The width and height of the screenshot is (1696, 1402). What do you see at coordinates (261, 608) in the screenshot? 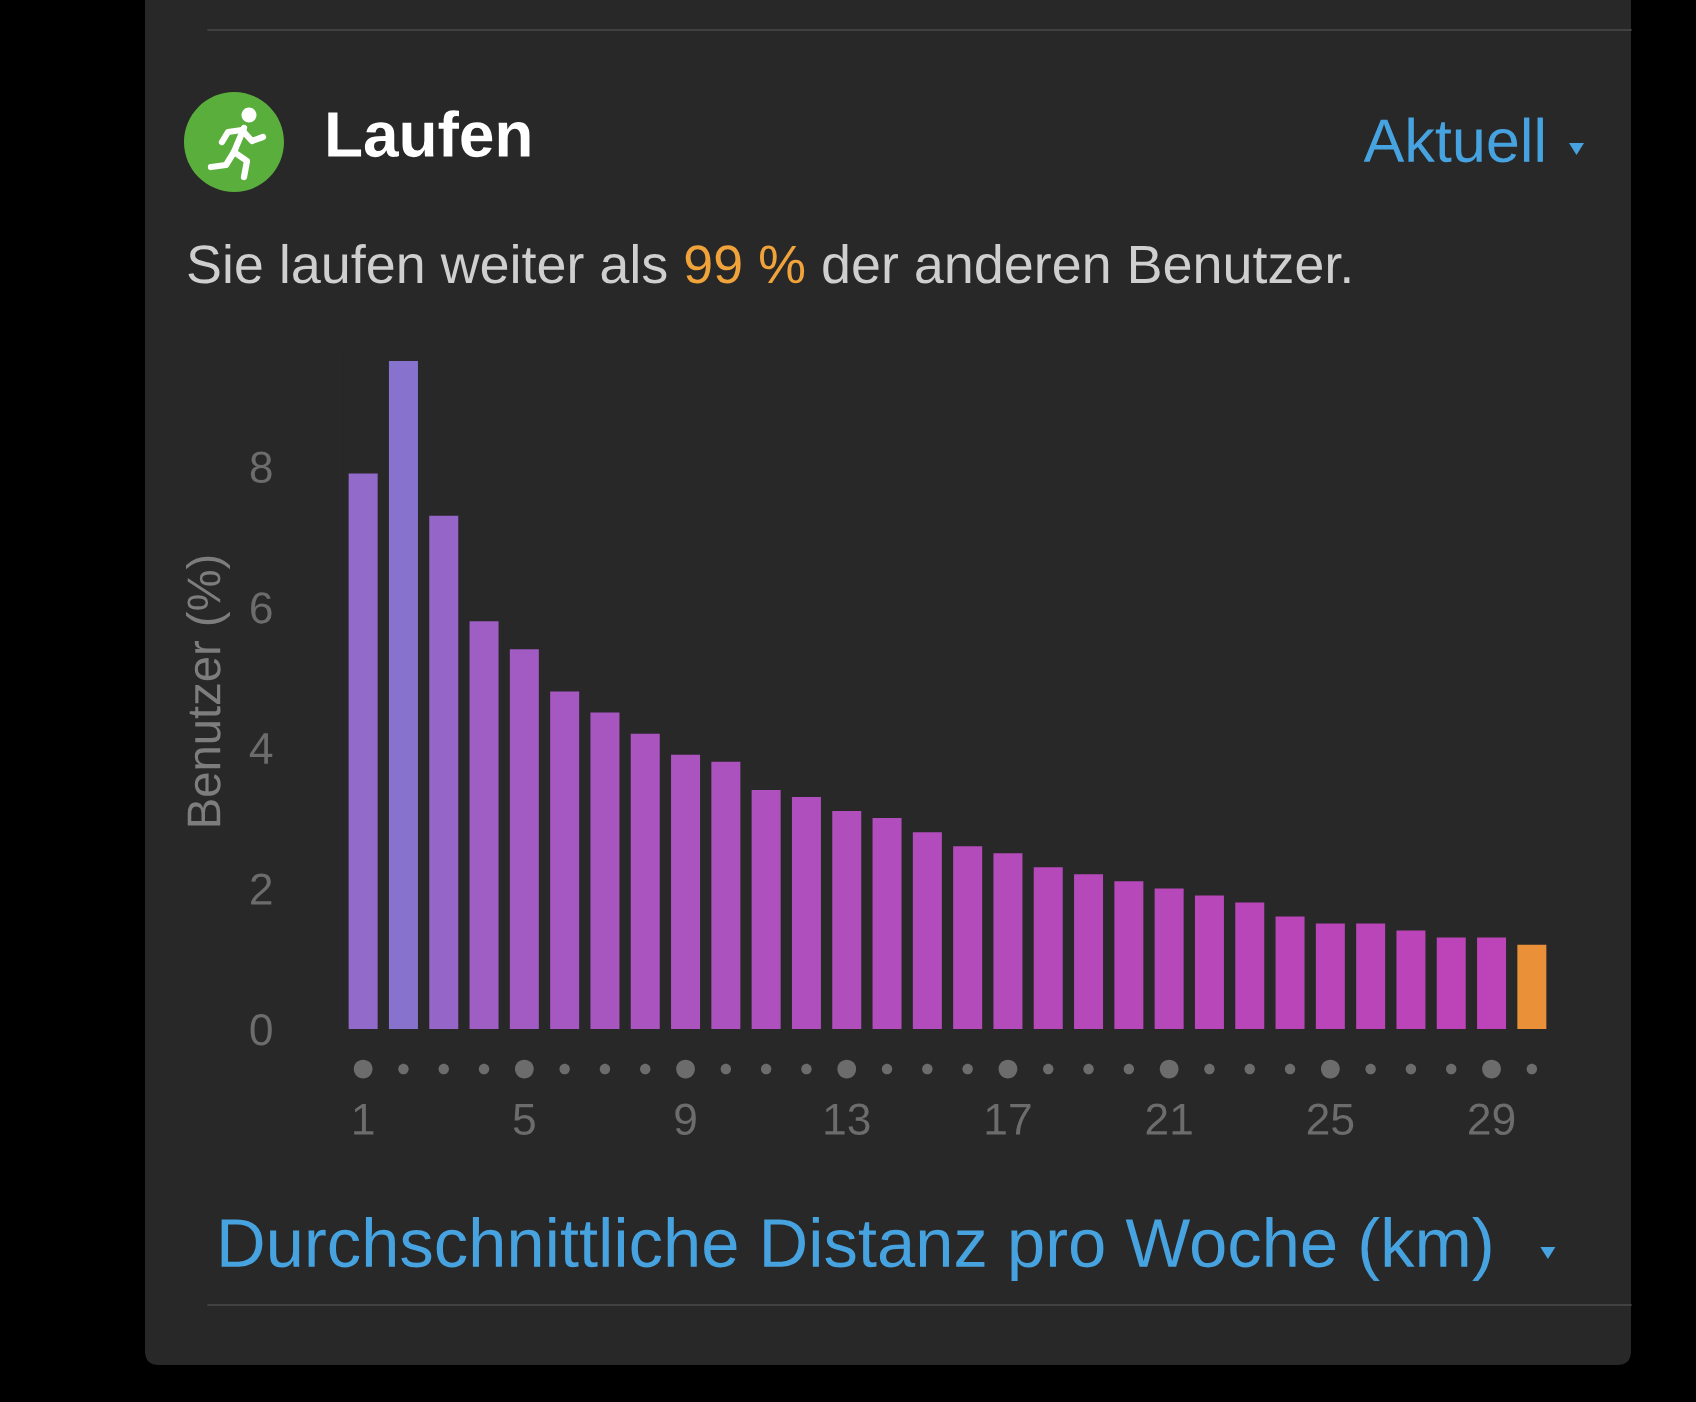
I see `y-tick-label: 6` at bounding box center [261, 608].